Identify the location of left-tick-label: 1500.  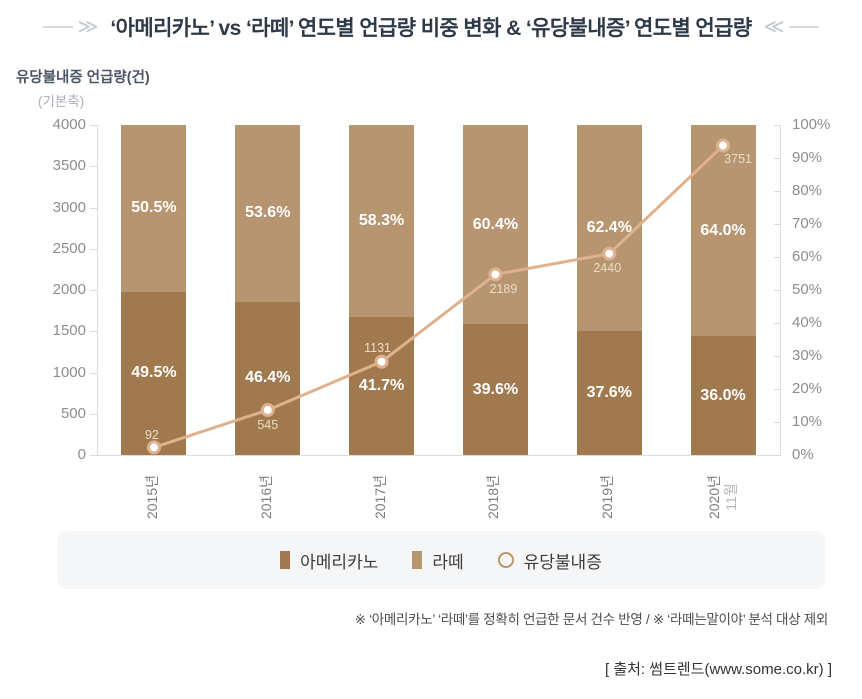
(69, 331).